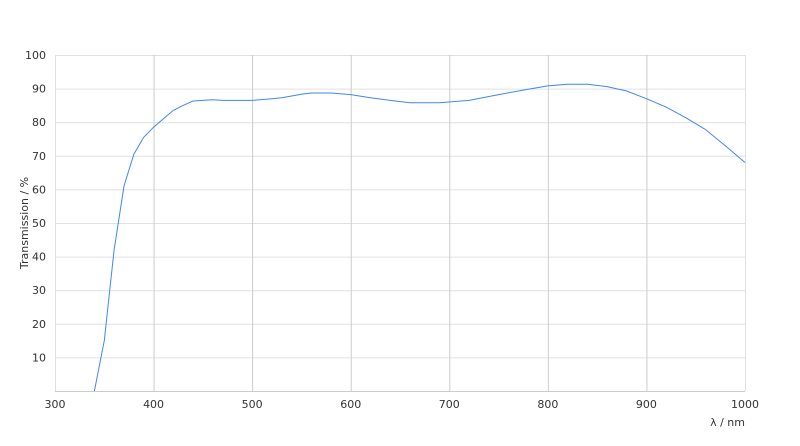 This screenshot has height=446, width=800. What do you see at coordinates (646, 404) in the screenshot?
I see `x-tick-label: 900` at bounding box center [646, 404].